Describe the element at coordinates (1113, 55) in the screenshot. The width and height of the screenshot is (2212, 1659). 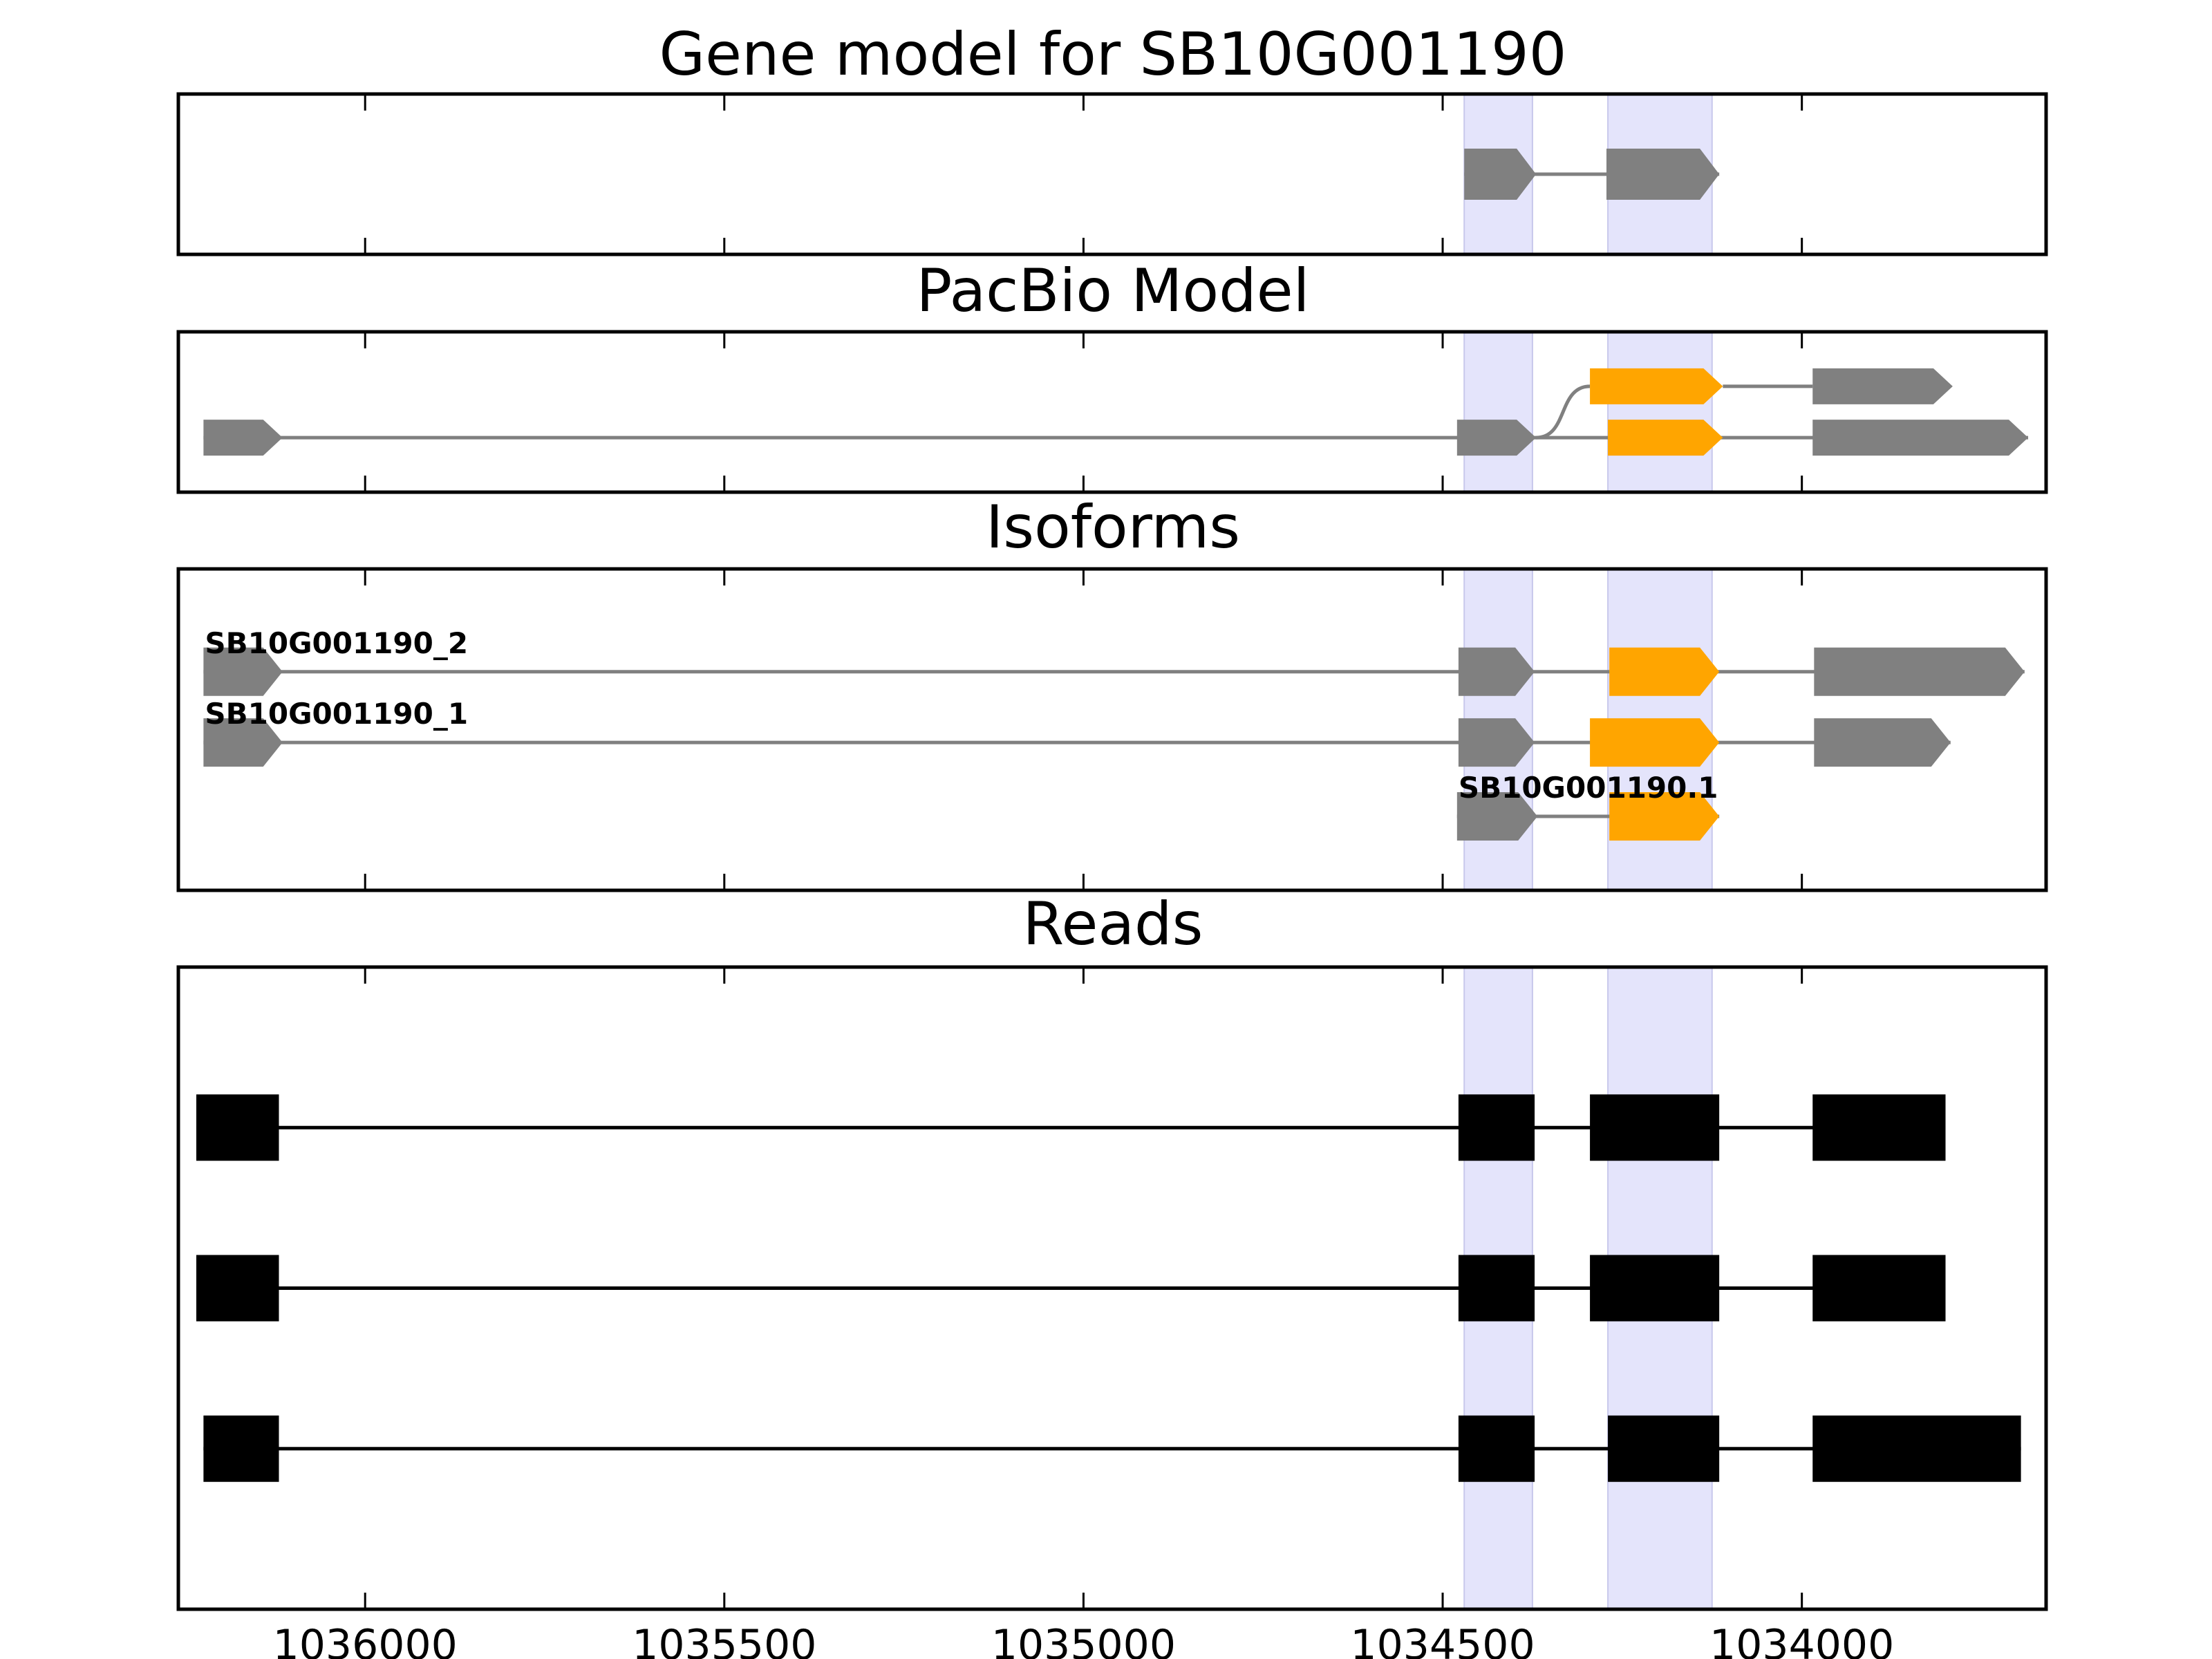
I see `panel-title-gene-model: Gene model for SB10G001190` at that location.